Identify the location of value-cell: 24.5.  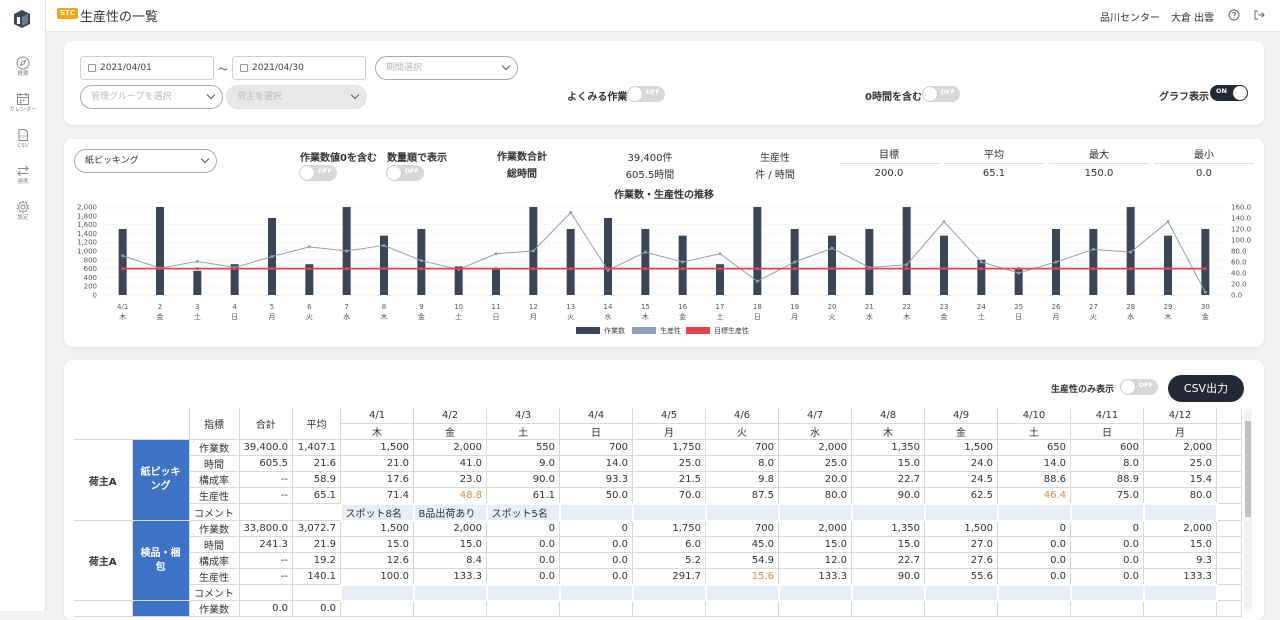
(961, 479).